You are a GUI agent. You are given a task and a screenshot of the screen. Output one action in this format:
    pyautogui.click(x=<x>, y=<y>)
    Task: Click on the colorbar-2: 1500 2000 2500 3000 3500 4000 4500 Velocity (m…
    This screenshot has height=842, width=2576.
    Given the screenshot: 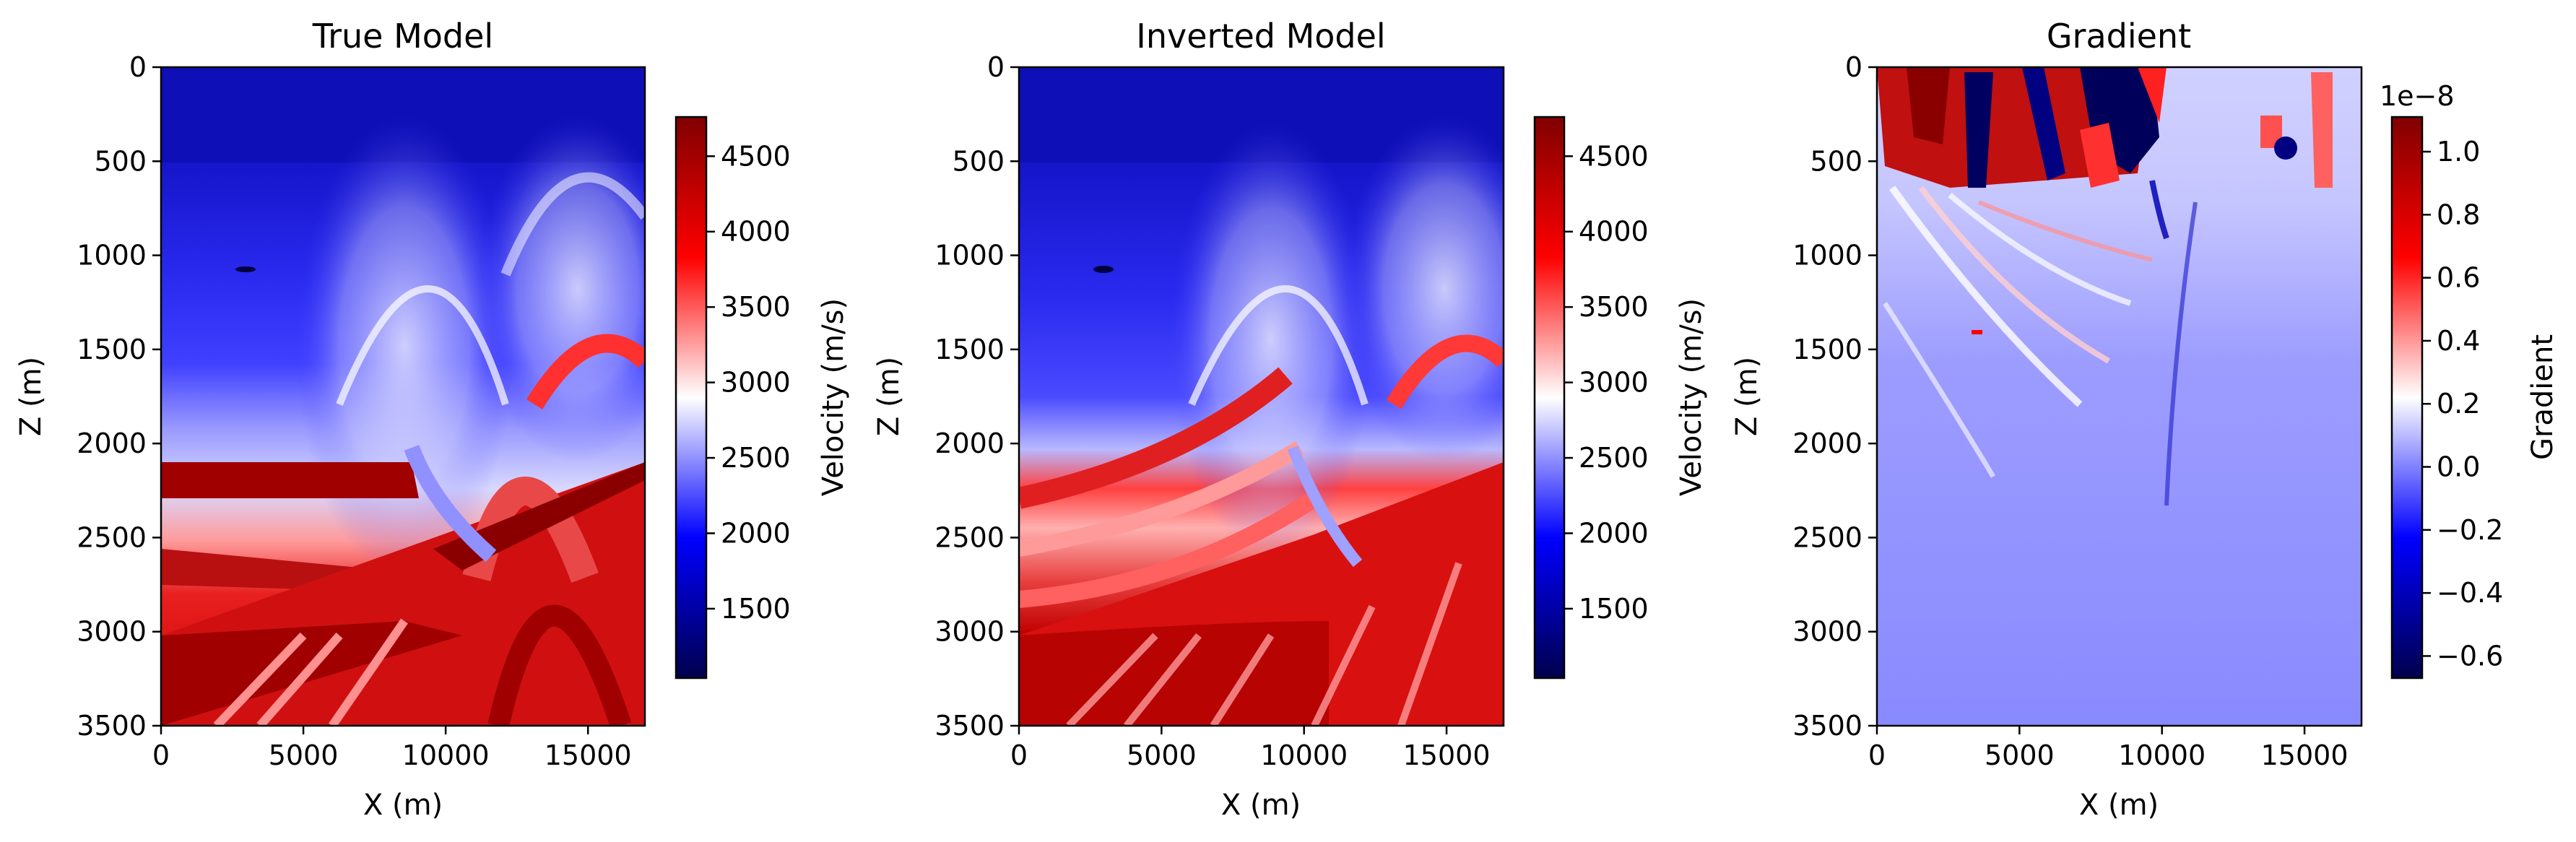 What is the action you would take?
    pyautogui.click(x=1620, y=398)
    